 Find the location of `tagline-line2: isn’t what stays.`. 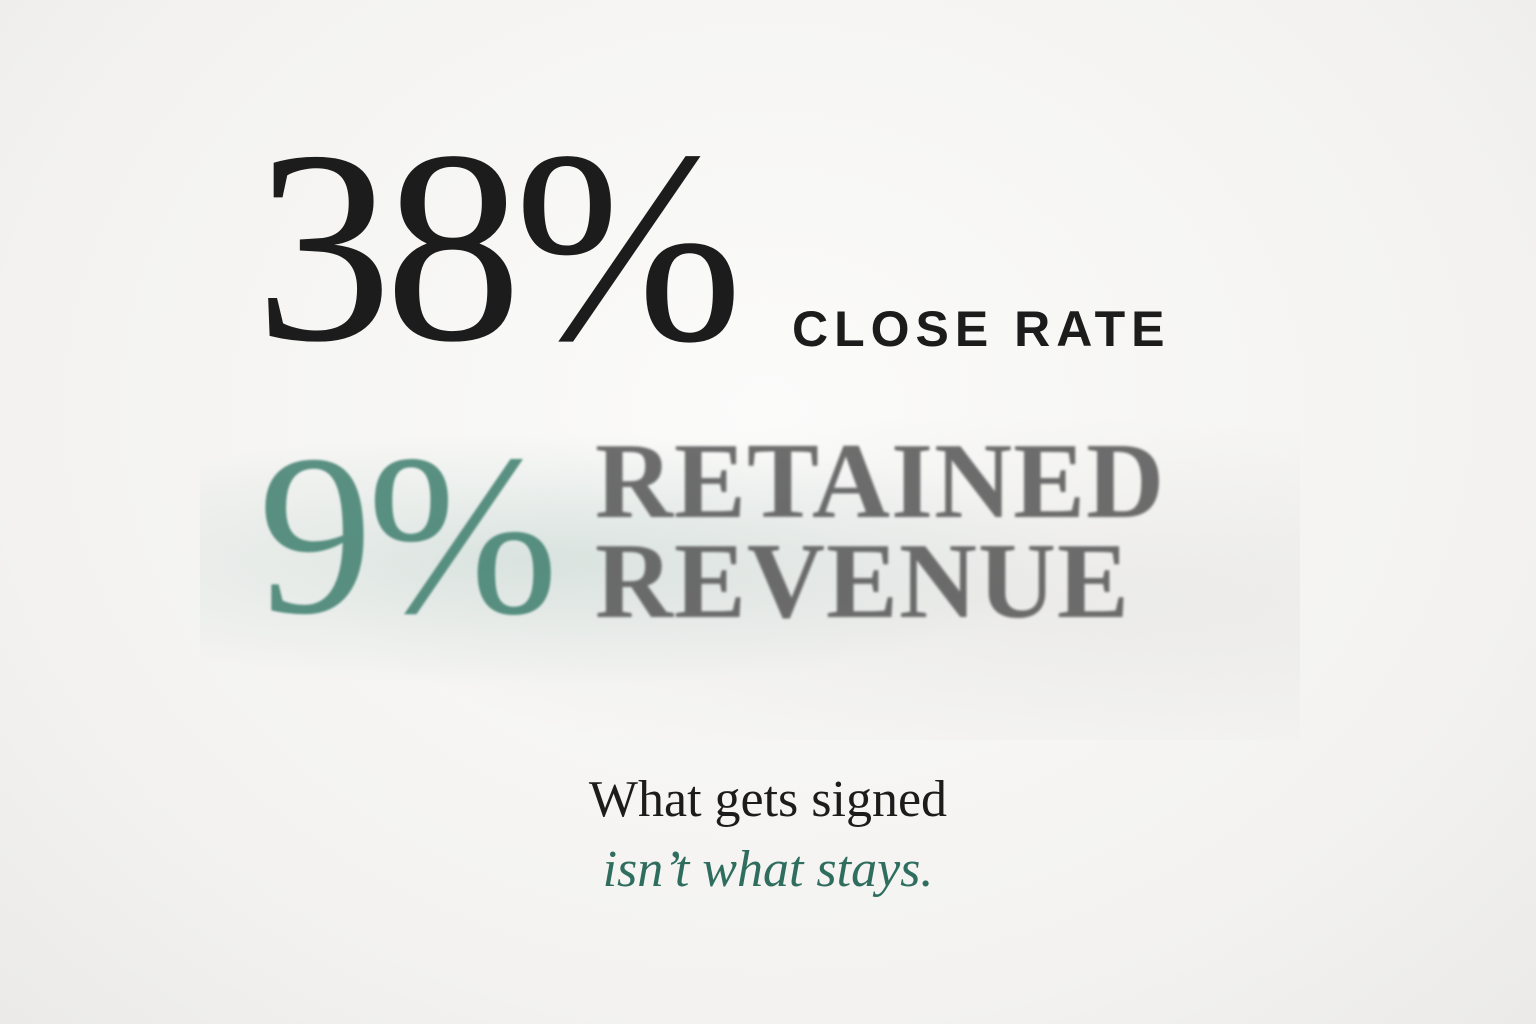

tagline-line2: isn’t what stays. is located at coordinates (768, 869).